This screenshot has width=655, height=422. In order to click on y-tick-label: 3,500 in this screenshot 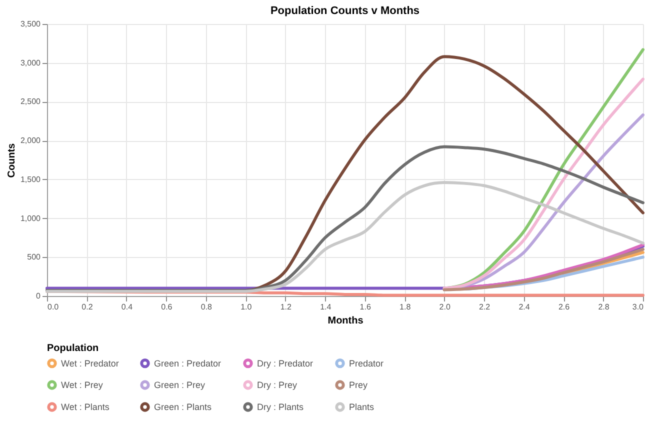, I will do `click(31, 24)`.